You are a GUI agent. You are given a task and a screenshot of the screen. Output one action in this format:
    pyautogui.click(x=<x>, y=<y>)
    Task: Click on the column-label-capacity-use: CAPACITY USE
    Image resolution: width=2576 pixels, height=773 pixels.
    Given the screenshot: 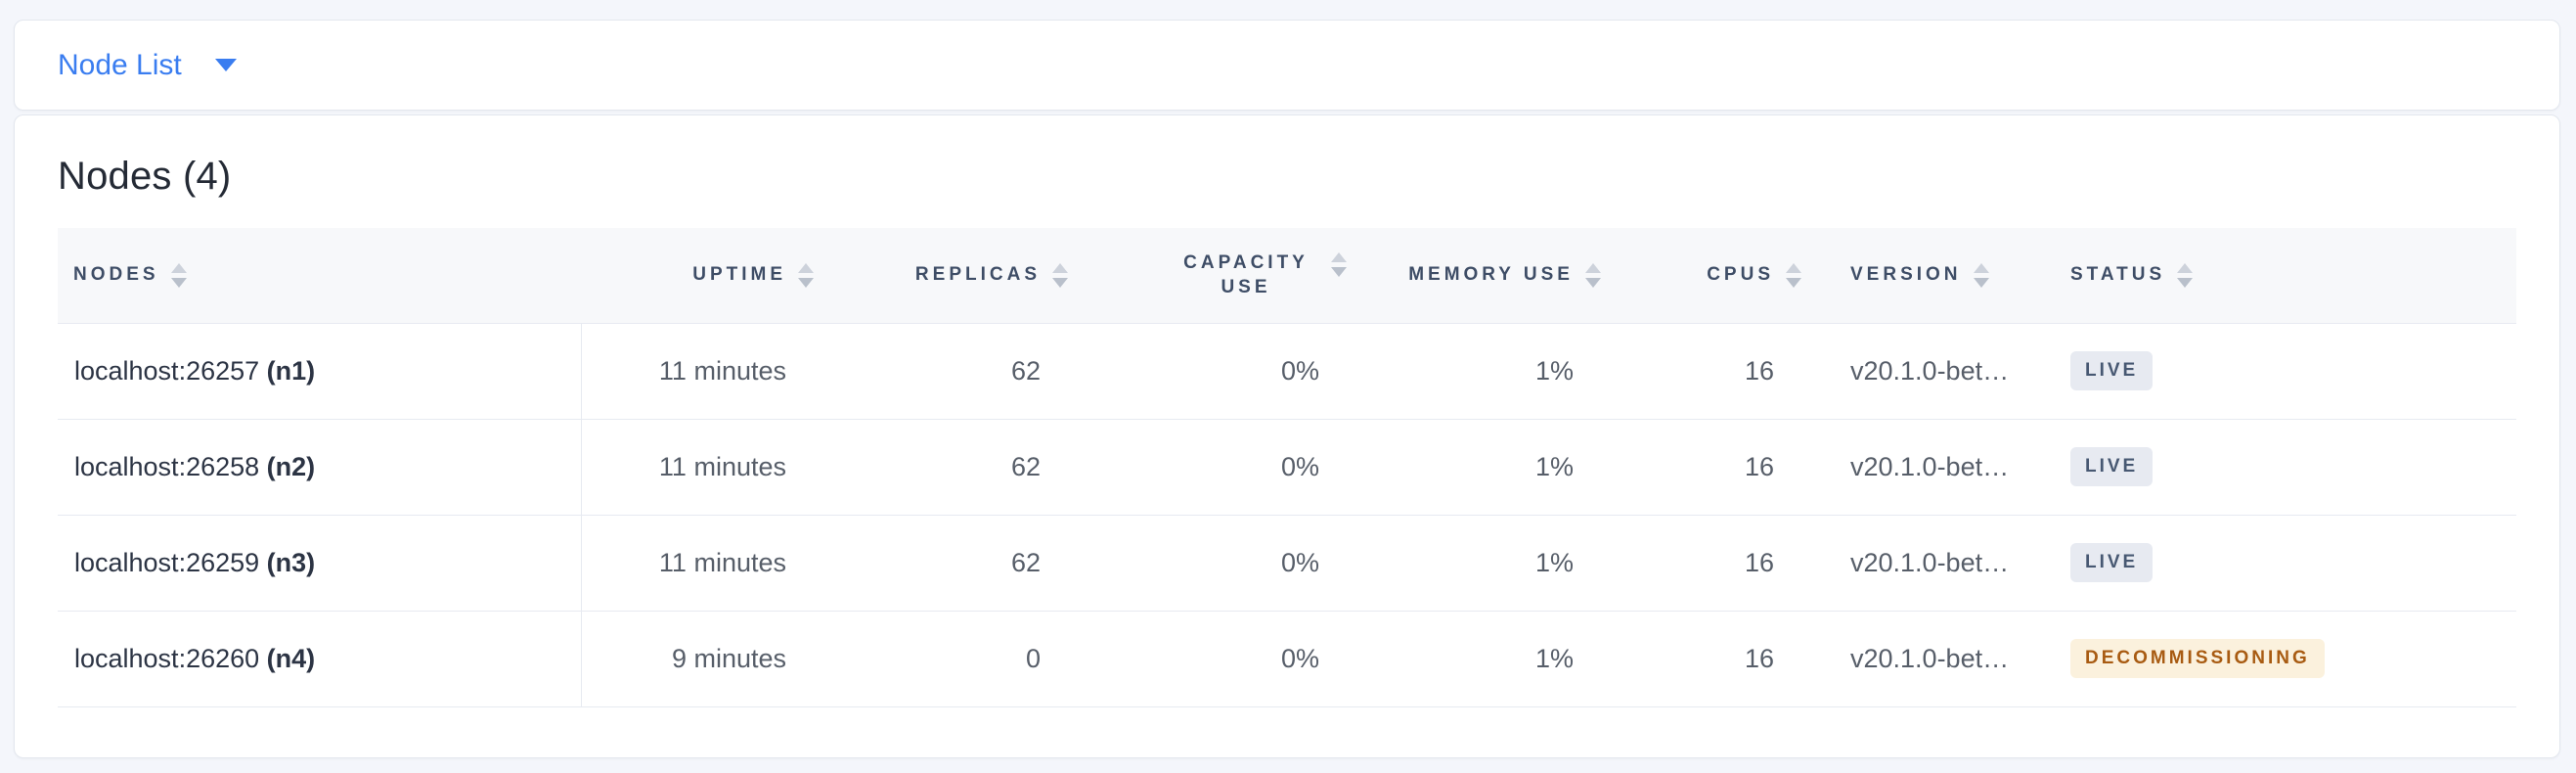 What is the action you would take?
    pyautogui.click(x=1246, y=275)
    